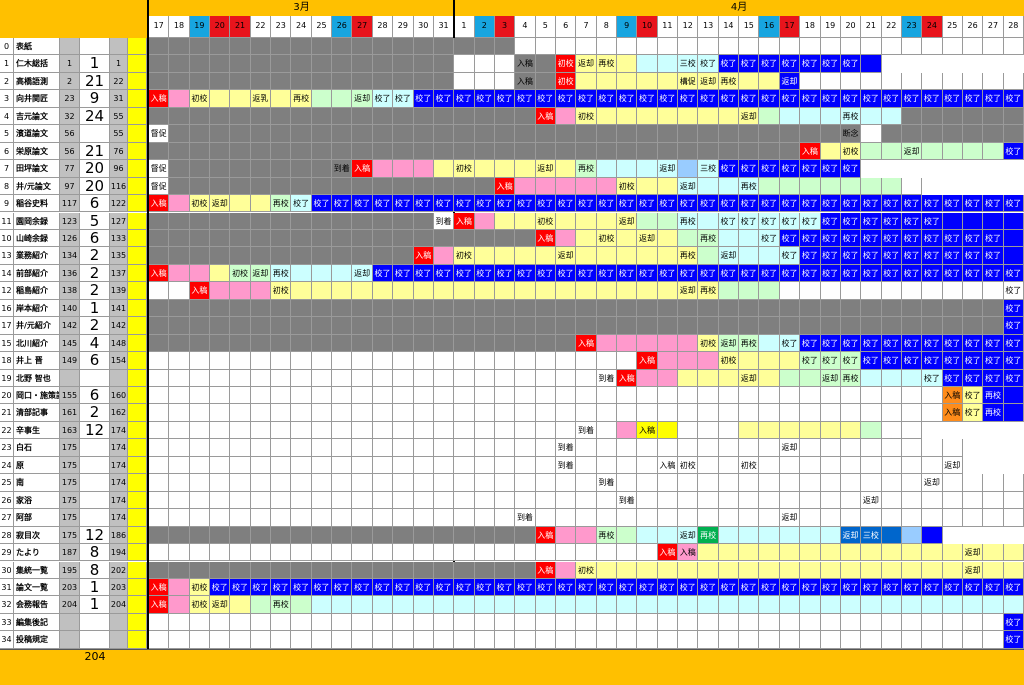 The image size is (1024, 685). Describe the element at coordinates (119, 430) in the screenshot. I see `row-end: 174` at that location.